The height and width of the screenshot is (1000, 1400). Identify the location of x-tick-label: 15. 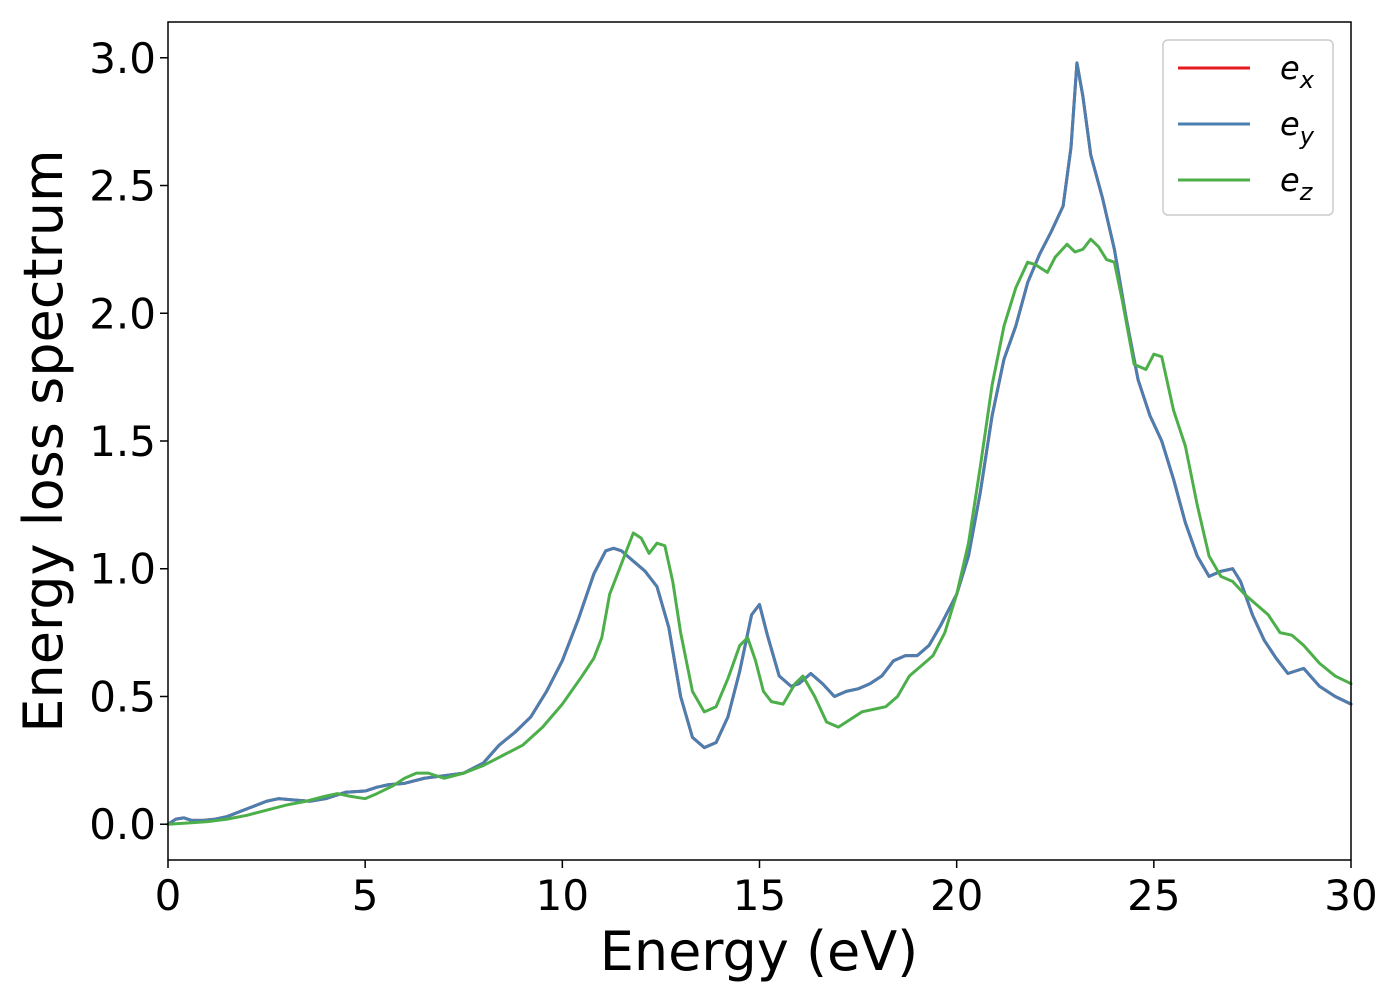
(759, 895).